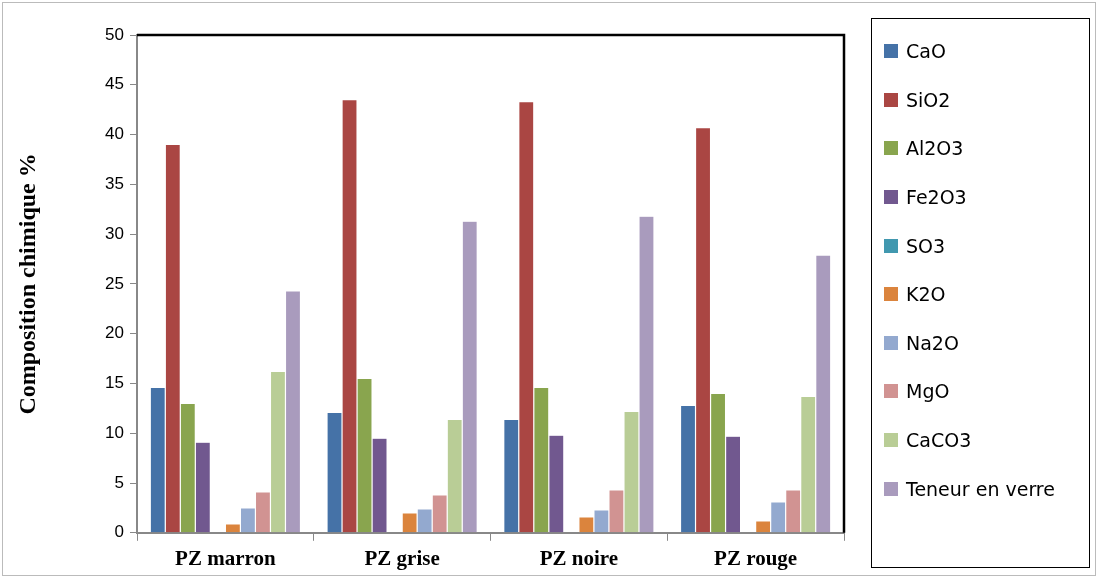  What do you see at coordinates (119, 532) in the screenshot?
I see `y-tick-label: 0` at bounding box center [119, 532].